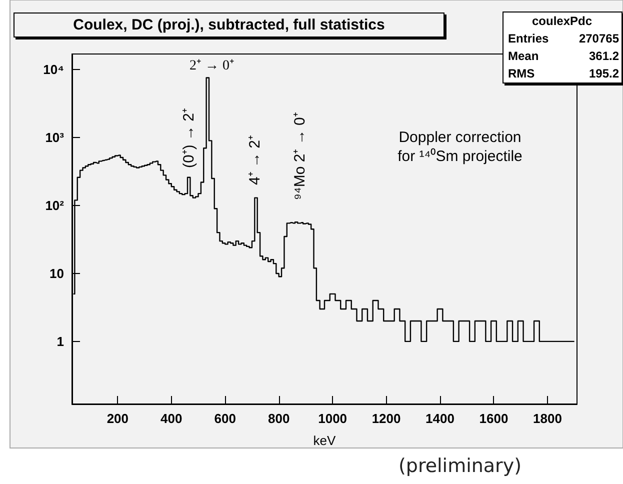 The width and height of the screenshot is (623, 484). What do you see at coordinates (300, 156) in the screenshot?
I see `annotation: ⁹⁴Mo 2⁺ → 0⁺` at bounding box center [300, 156].